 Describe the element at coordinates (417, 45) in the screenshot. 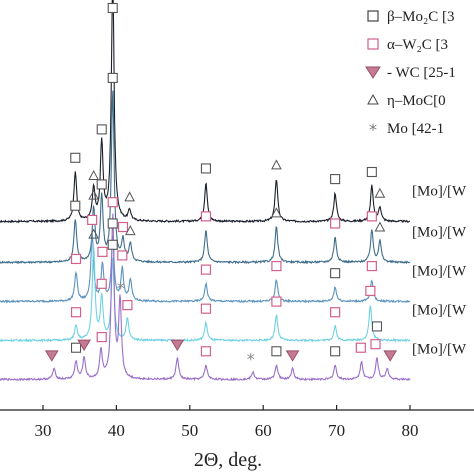

I see `legend-label-2: α–W₂C [3` at that location.